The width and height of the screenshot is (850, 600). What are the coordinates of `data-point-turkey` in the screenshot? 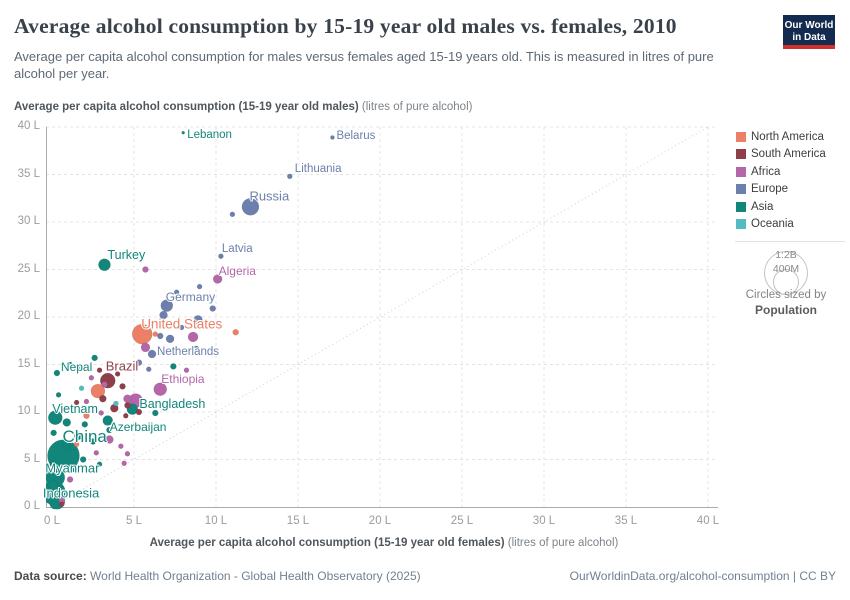 It's located at (104, 264).